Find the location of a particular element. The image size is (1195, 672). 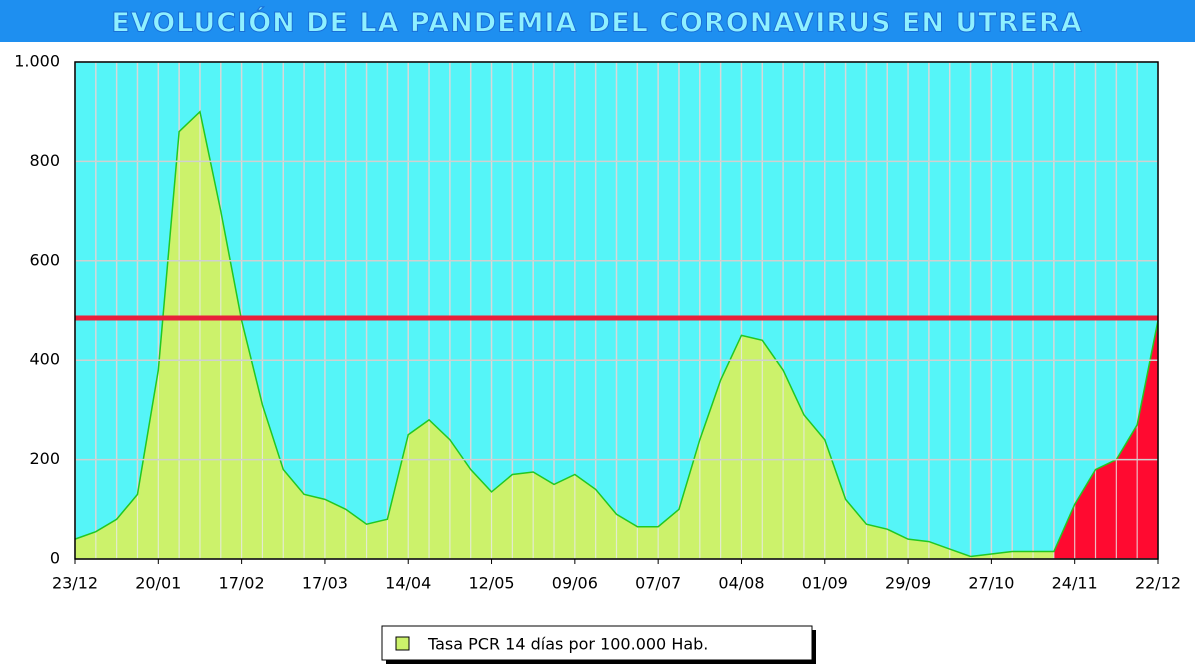

x-tick-label: 07/07 is located at coordinates (658, 583).